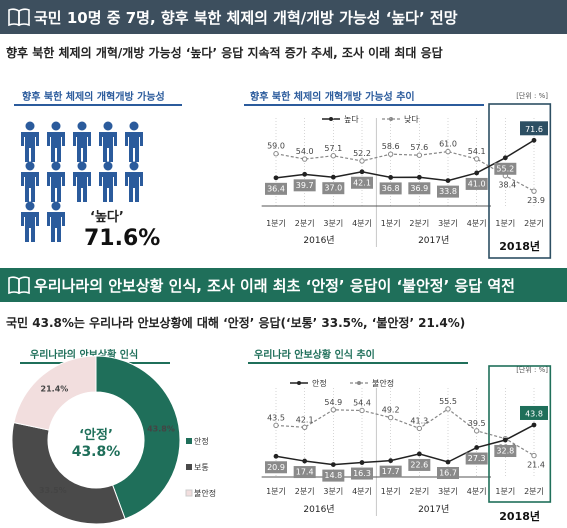 The image size is (567, 528). What do you see at coordinates (448, 191) in the screenshot?
I see `series-1-value-label: 33.8` at bounding box center [448, 191].